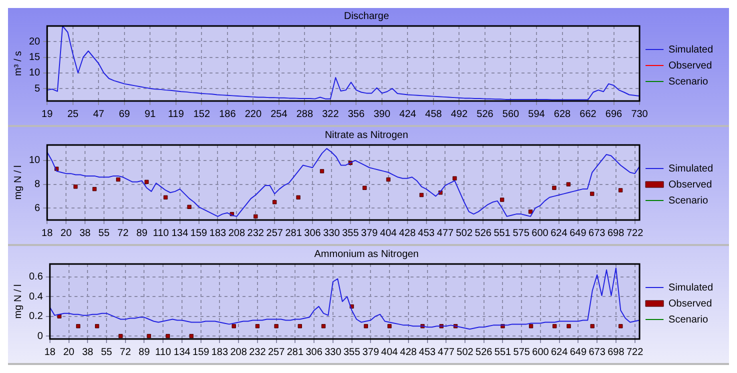  Describe the element at coordinates (446, 352) in the screenshot. I see `x-tick-label: 477` at that location.